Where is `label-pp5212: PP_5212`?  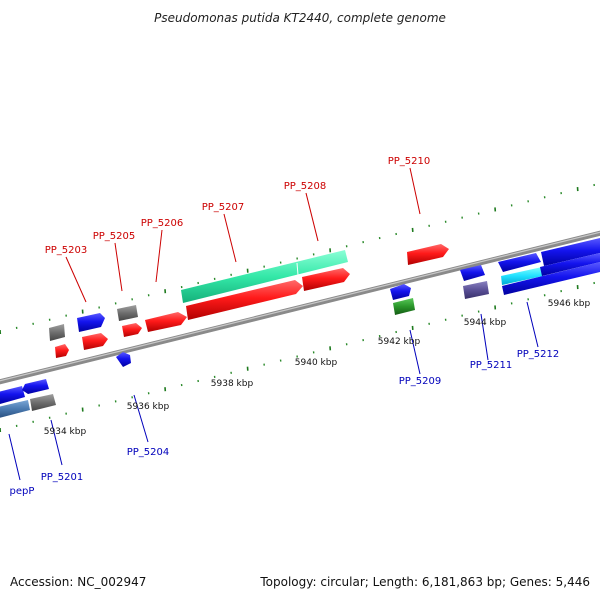 label-pp5212: PP_5212 is located at coordinates (538, 354).